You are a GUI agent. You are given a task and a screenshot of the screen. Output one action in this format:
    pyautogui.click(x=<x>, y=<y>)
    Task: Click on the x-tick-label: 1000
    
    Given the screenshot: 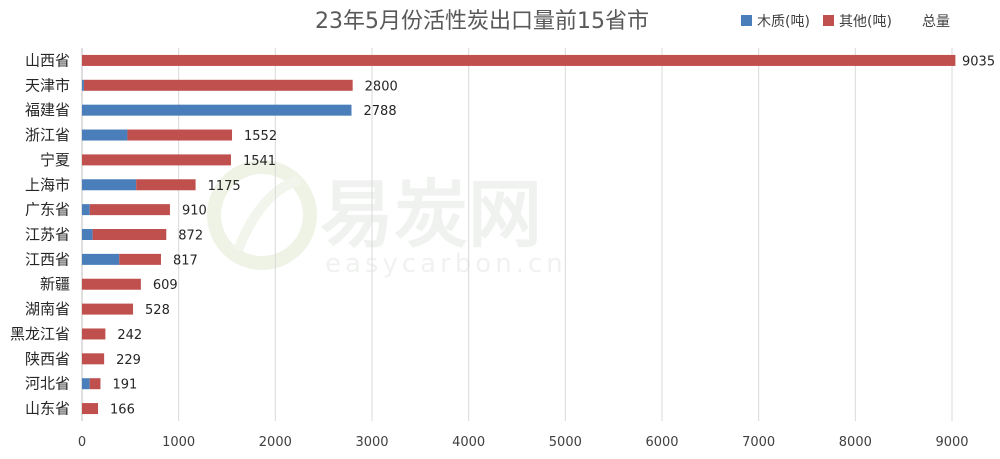 What is the action you would take?
    pyautogui.click(x=178, y=442)
    